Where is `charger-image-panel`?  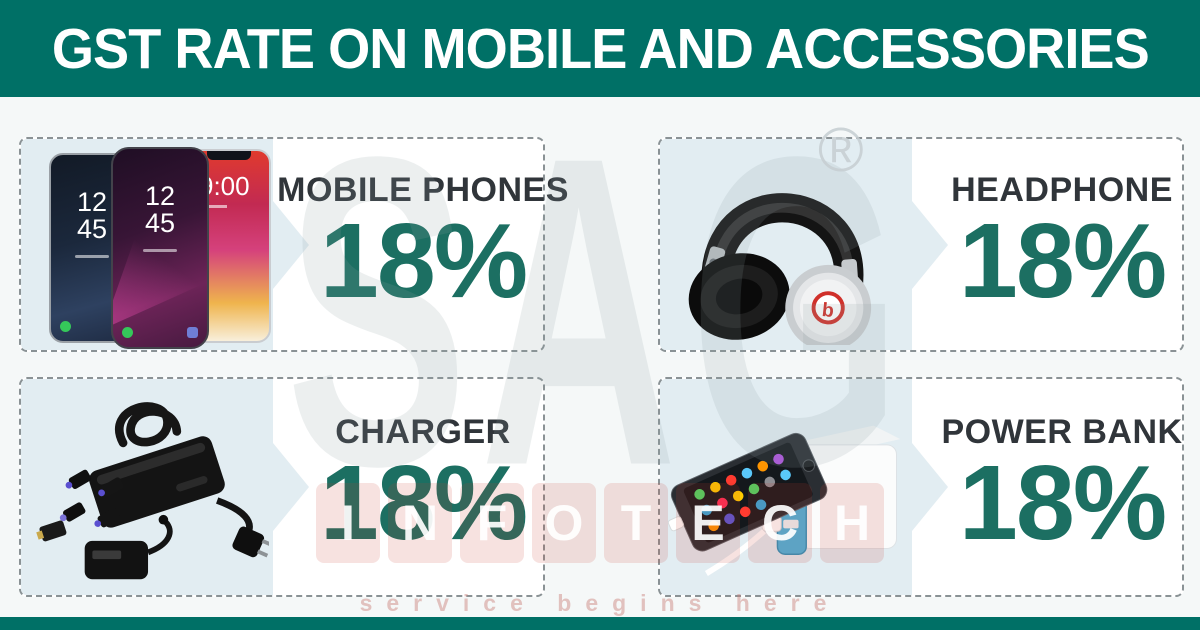 charger-image-panel is located at coordinates (147, 487).